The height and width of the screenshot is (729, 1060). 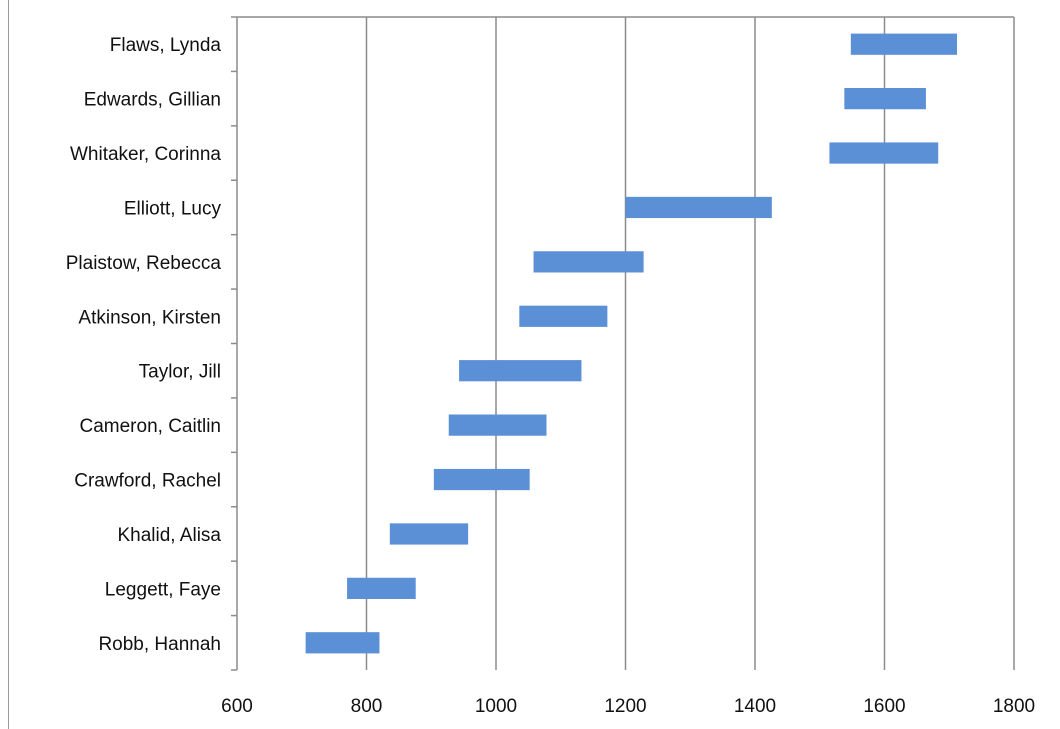 I want to click on x-tick-label-800: 800, so click(x=367, y=706).